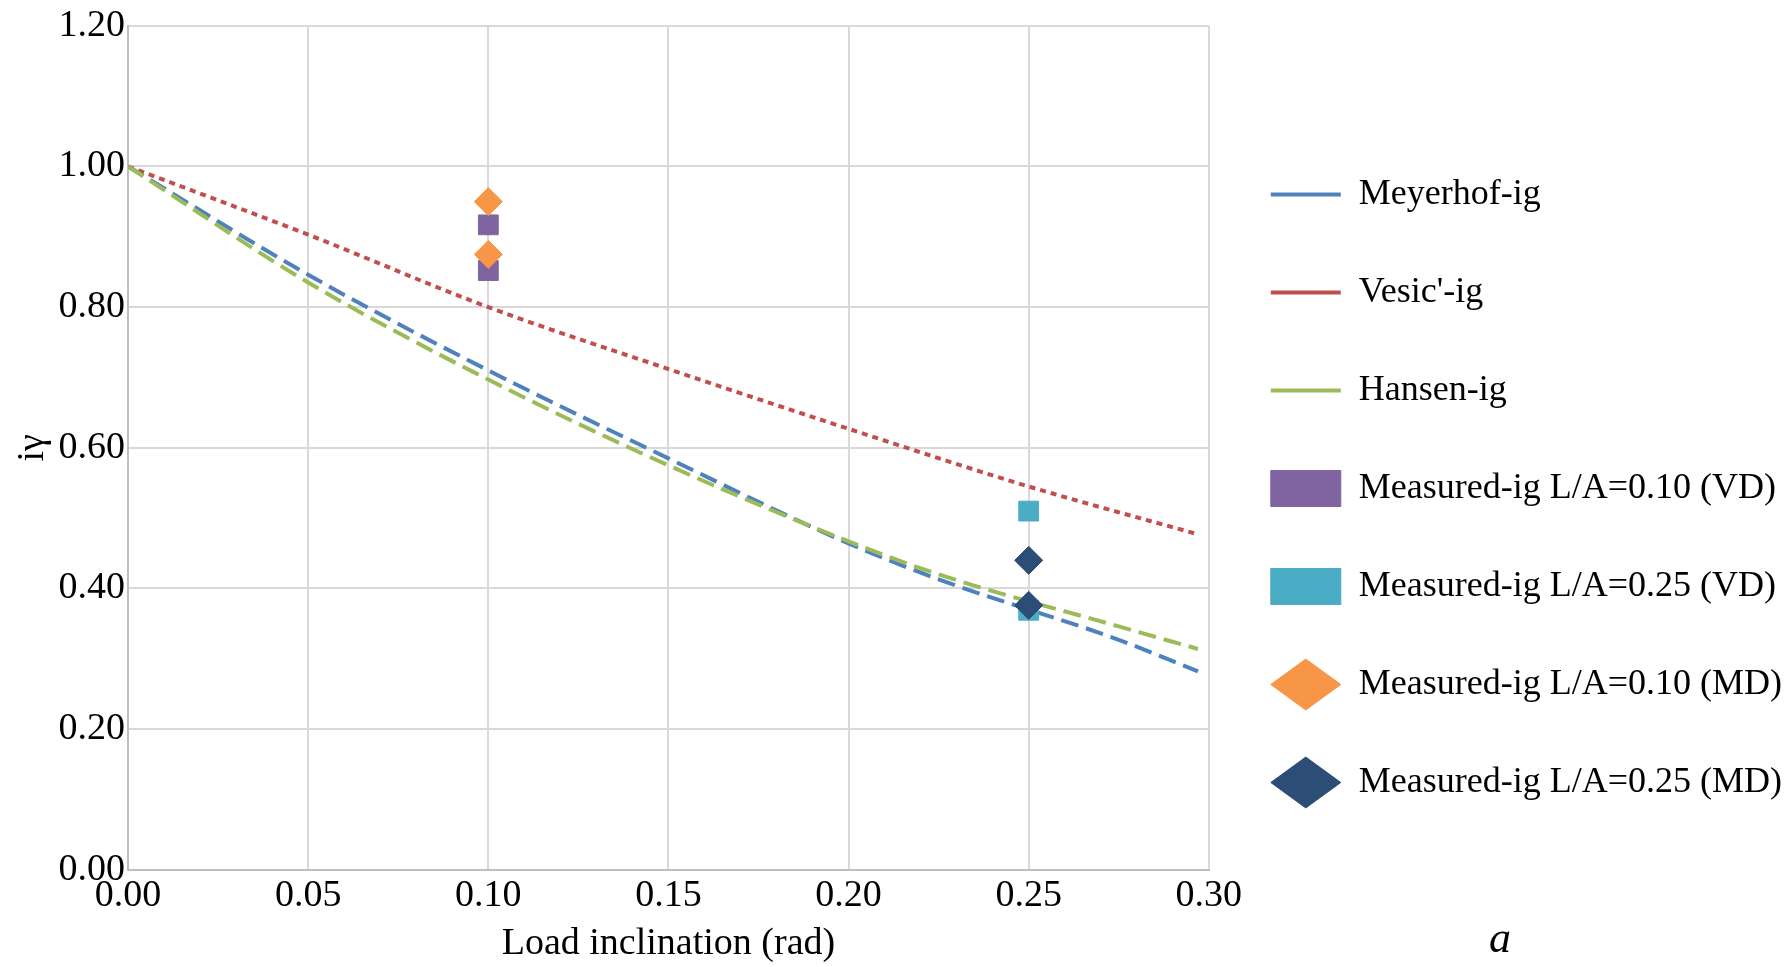 The width and height of the screenshot is (1792, 967). What do you see at coordinates (308, 892) in the screenshot?
I see `x-tick-label: 0.05` at bounding box center [308, 892].